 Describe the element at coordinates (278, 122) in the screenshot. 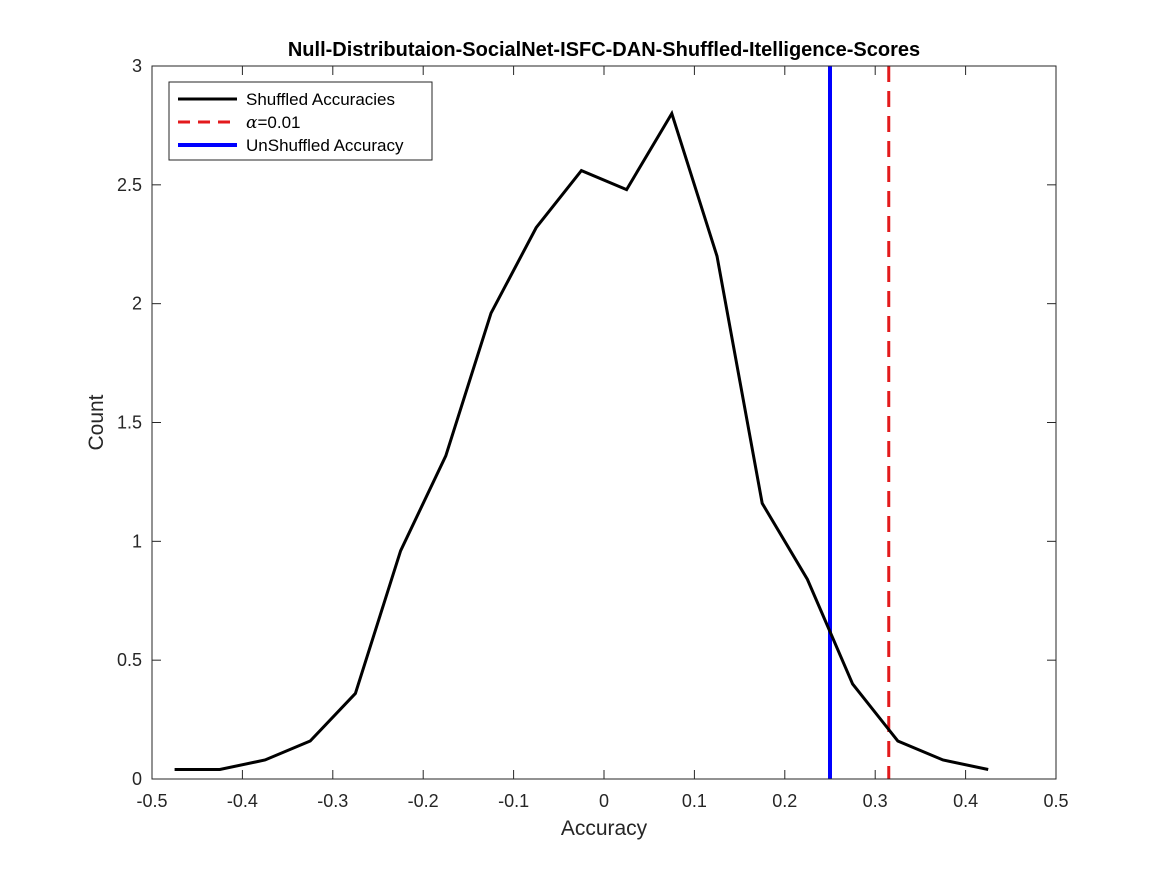

I see `legend-alpha-value: =0.01` at that location.